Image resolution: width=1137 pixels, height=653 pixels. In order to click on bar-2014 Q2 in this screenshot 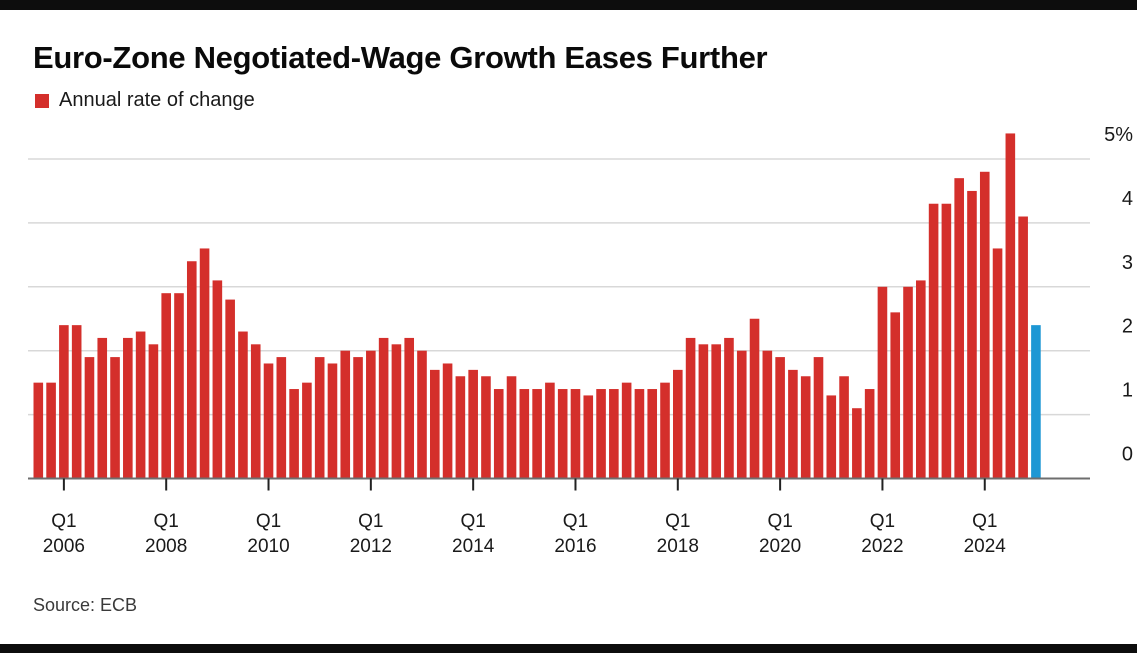, I will do `click(486, 427)`.